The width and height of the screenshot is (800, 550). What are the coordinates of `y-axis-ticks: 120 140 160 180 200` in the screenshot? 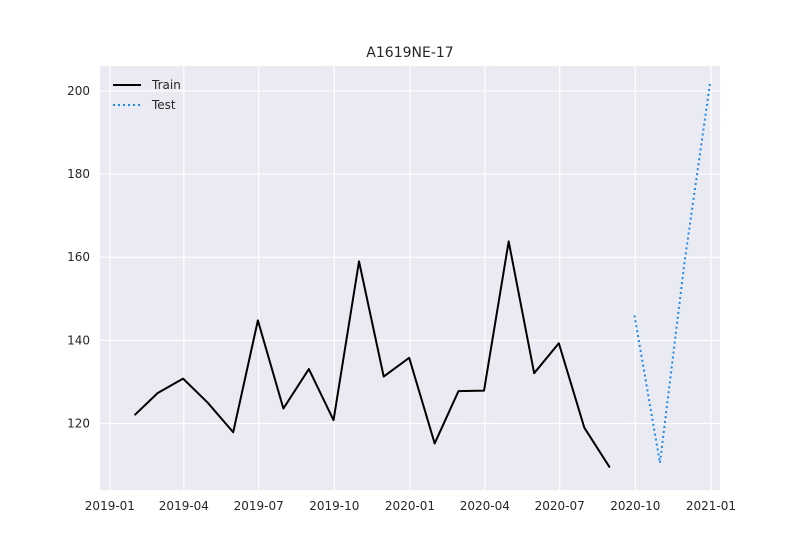 It's located at (78, 257).